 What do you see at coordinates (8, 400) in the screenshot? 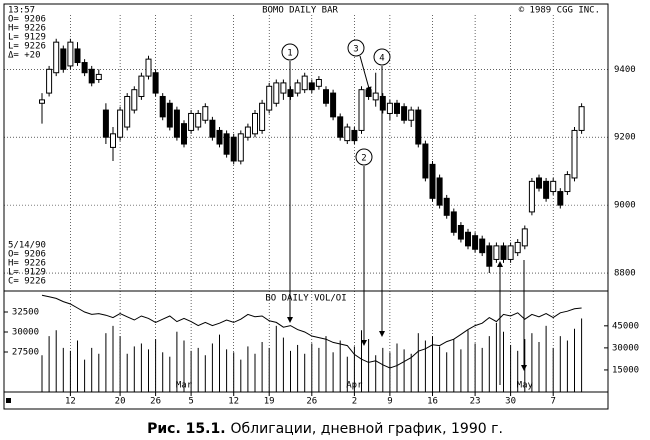
I see `corner-mark` at bounding box center [8, 400].